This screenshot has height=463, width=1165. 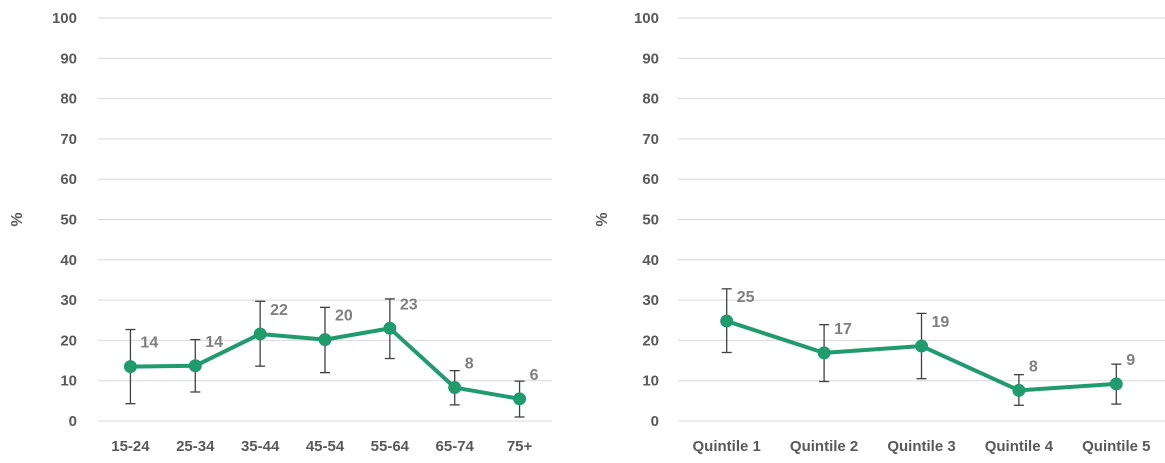 What do you see at coordinates (260, 446) in the screenshot?
I see `x-tick-label: 35-44` at bounding box center [260, 446].